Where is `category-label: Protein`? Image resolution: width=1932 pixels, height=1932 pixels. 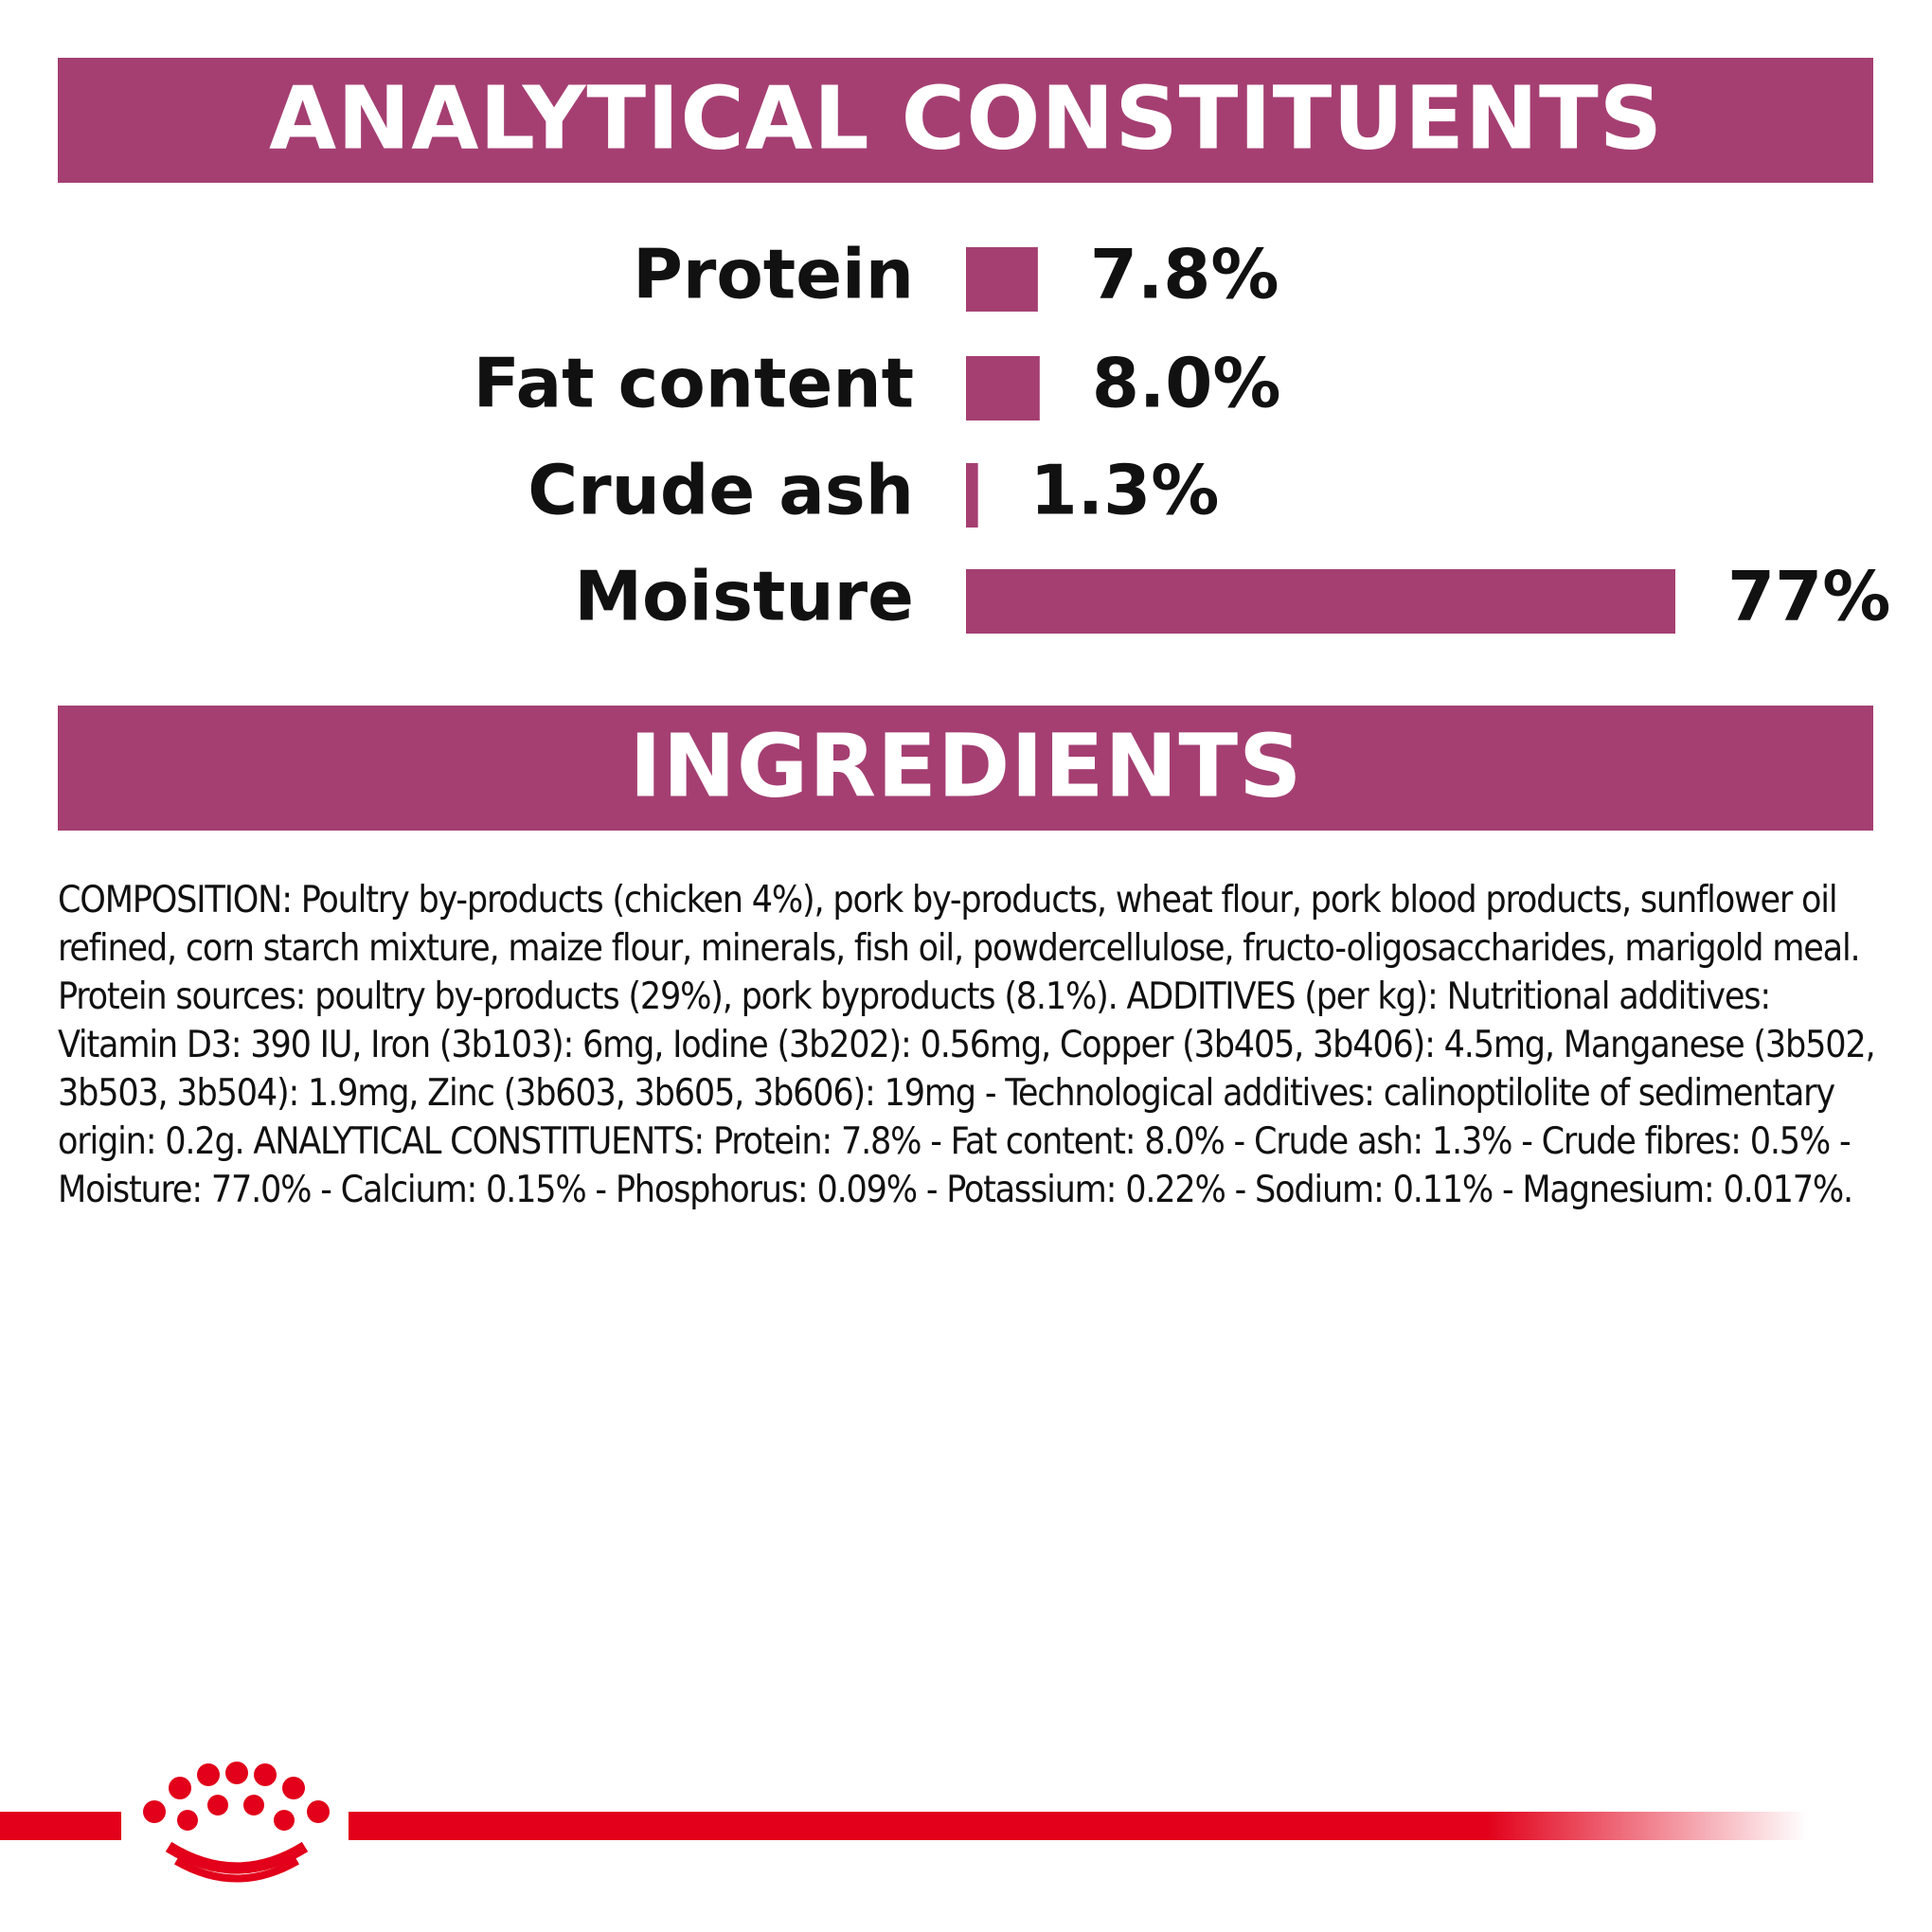
category-label: Protein is located at coordinates (773, 274).